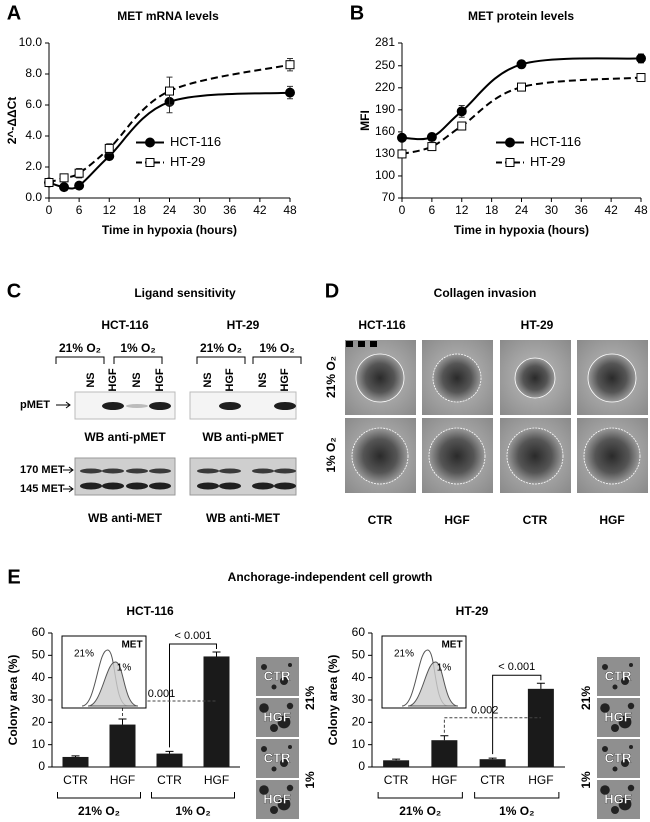 The width and height of the screenshot is (650, 822). What do you see at coordinates (138, 360) in the screenshot?
I see `bracket` at bounding box center [138, 360].